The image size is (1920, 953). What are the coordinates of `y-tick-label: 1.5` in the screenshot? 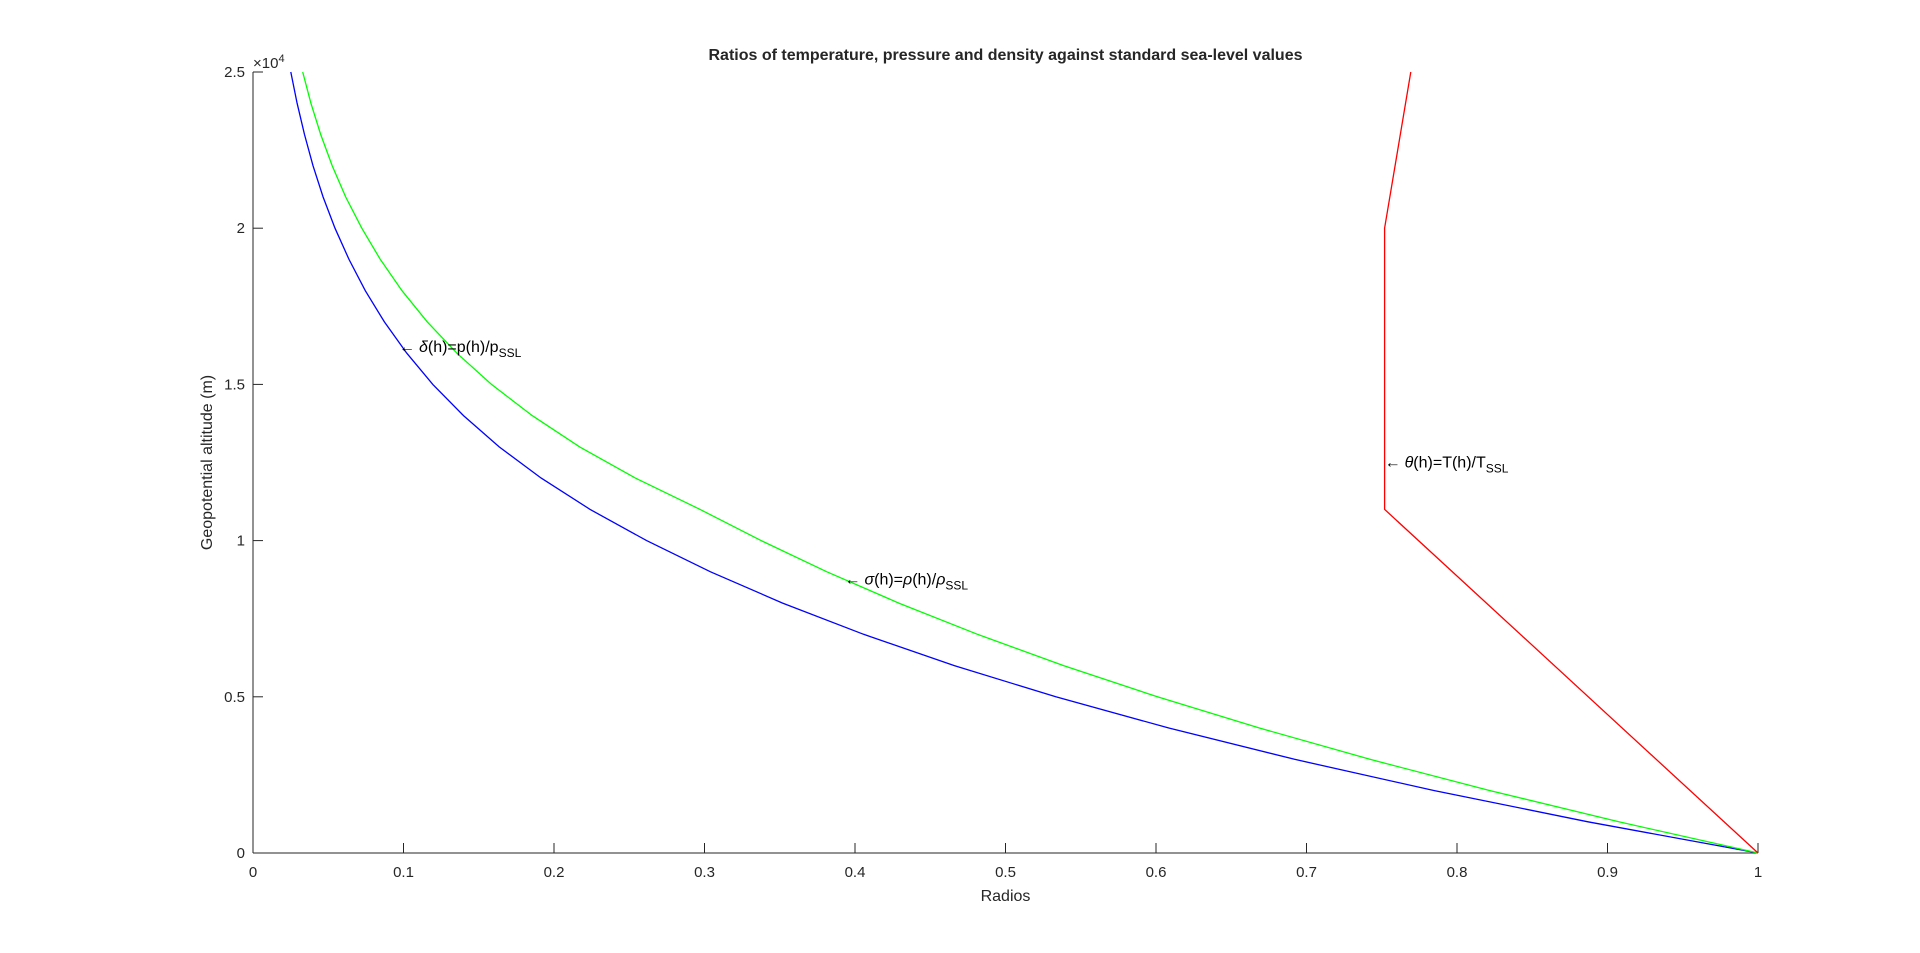 It's located at (234, 384).